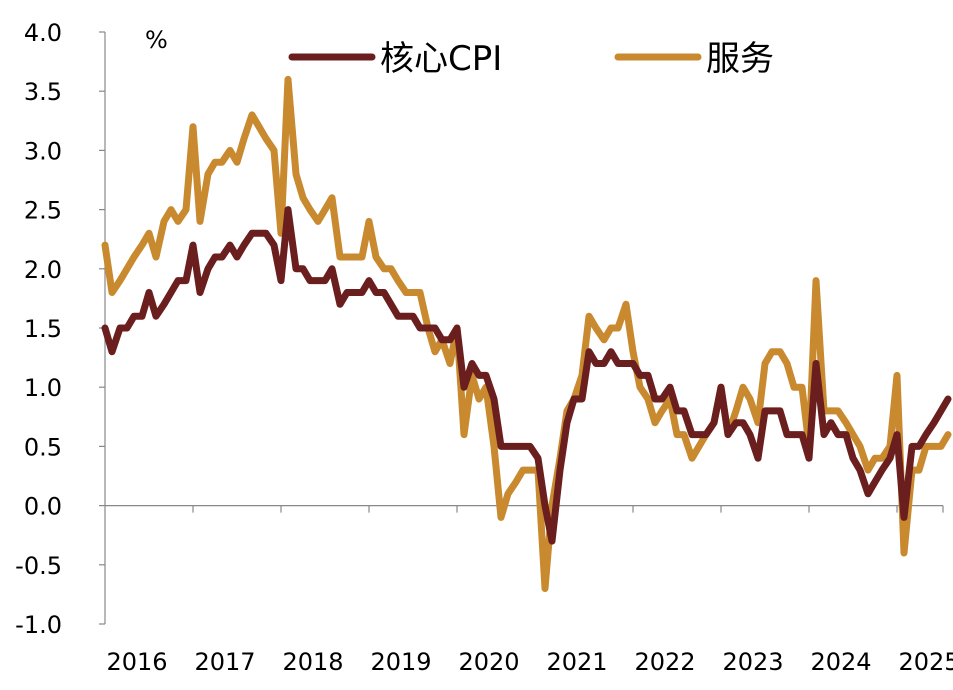 This screenshot has width=953, height=690. I want to click on y-tick-label: 0.5, so click(43, 447).